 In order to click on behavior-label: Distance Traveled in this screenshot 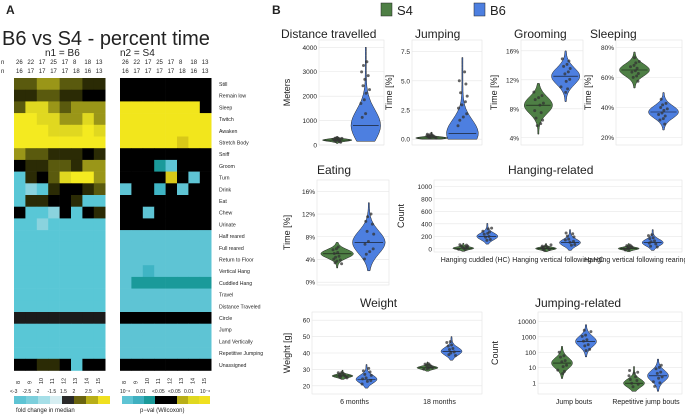, I will do `click(240, 307)`.